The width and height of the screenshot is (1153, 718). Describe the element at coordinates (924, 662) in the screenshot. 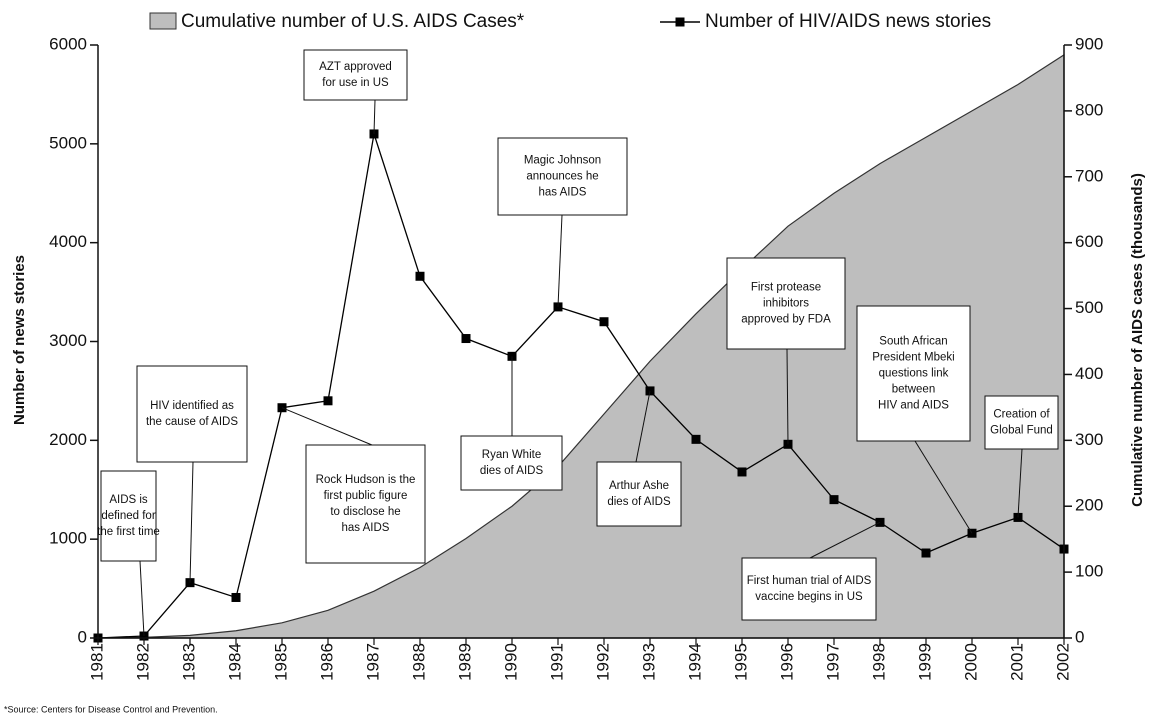

I see `x-tick-label: 1999` at that location.